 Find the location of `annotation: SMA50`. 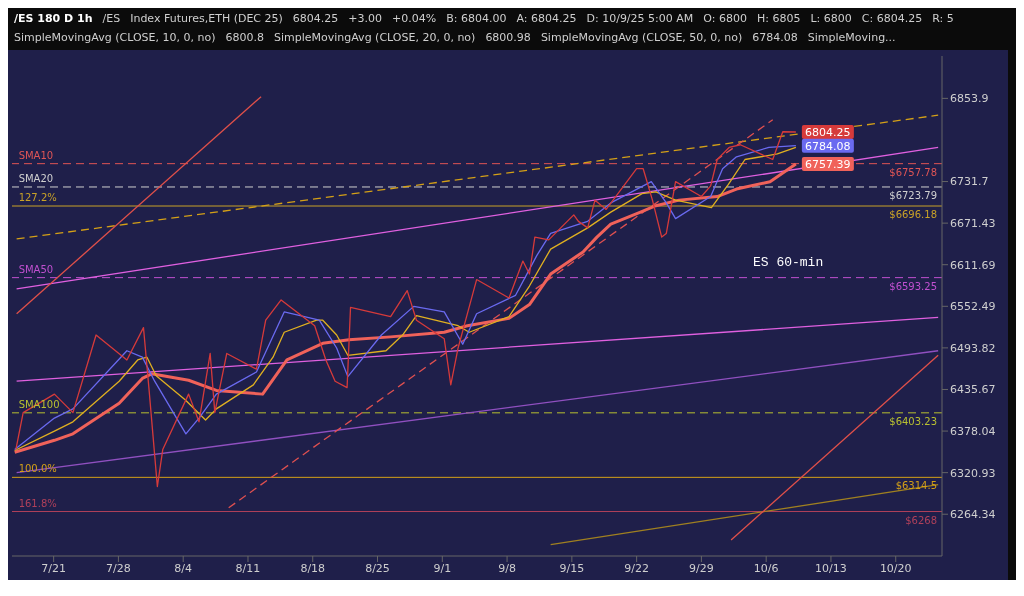

annotation: SMA50 is located at coordinates (36, 269).